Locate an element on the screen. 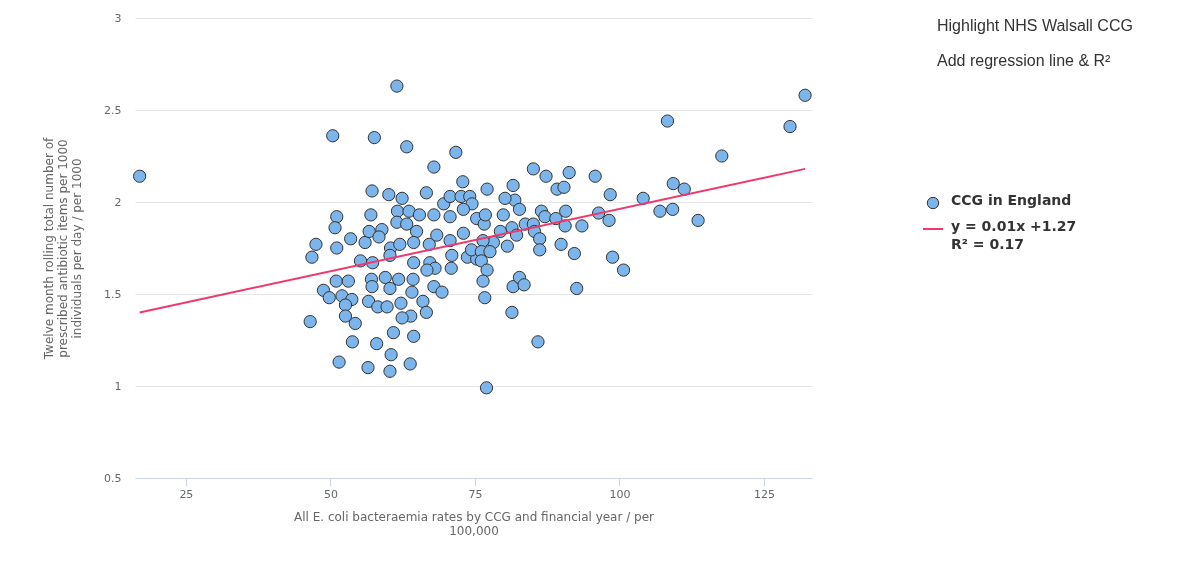 Image resolution: width=1181 pixels, height=567 pixels. x-tick-label: 125 is located at coordinates (765, 494).